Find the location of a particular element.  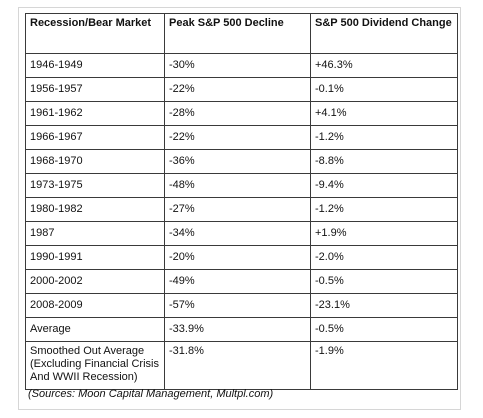

table-row: 1961-1962 -28% +4.1% is located at coordinates (241, 113).